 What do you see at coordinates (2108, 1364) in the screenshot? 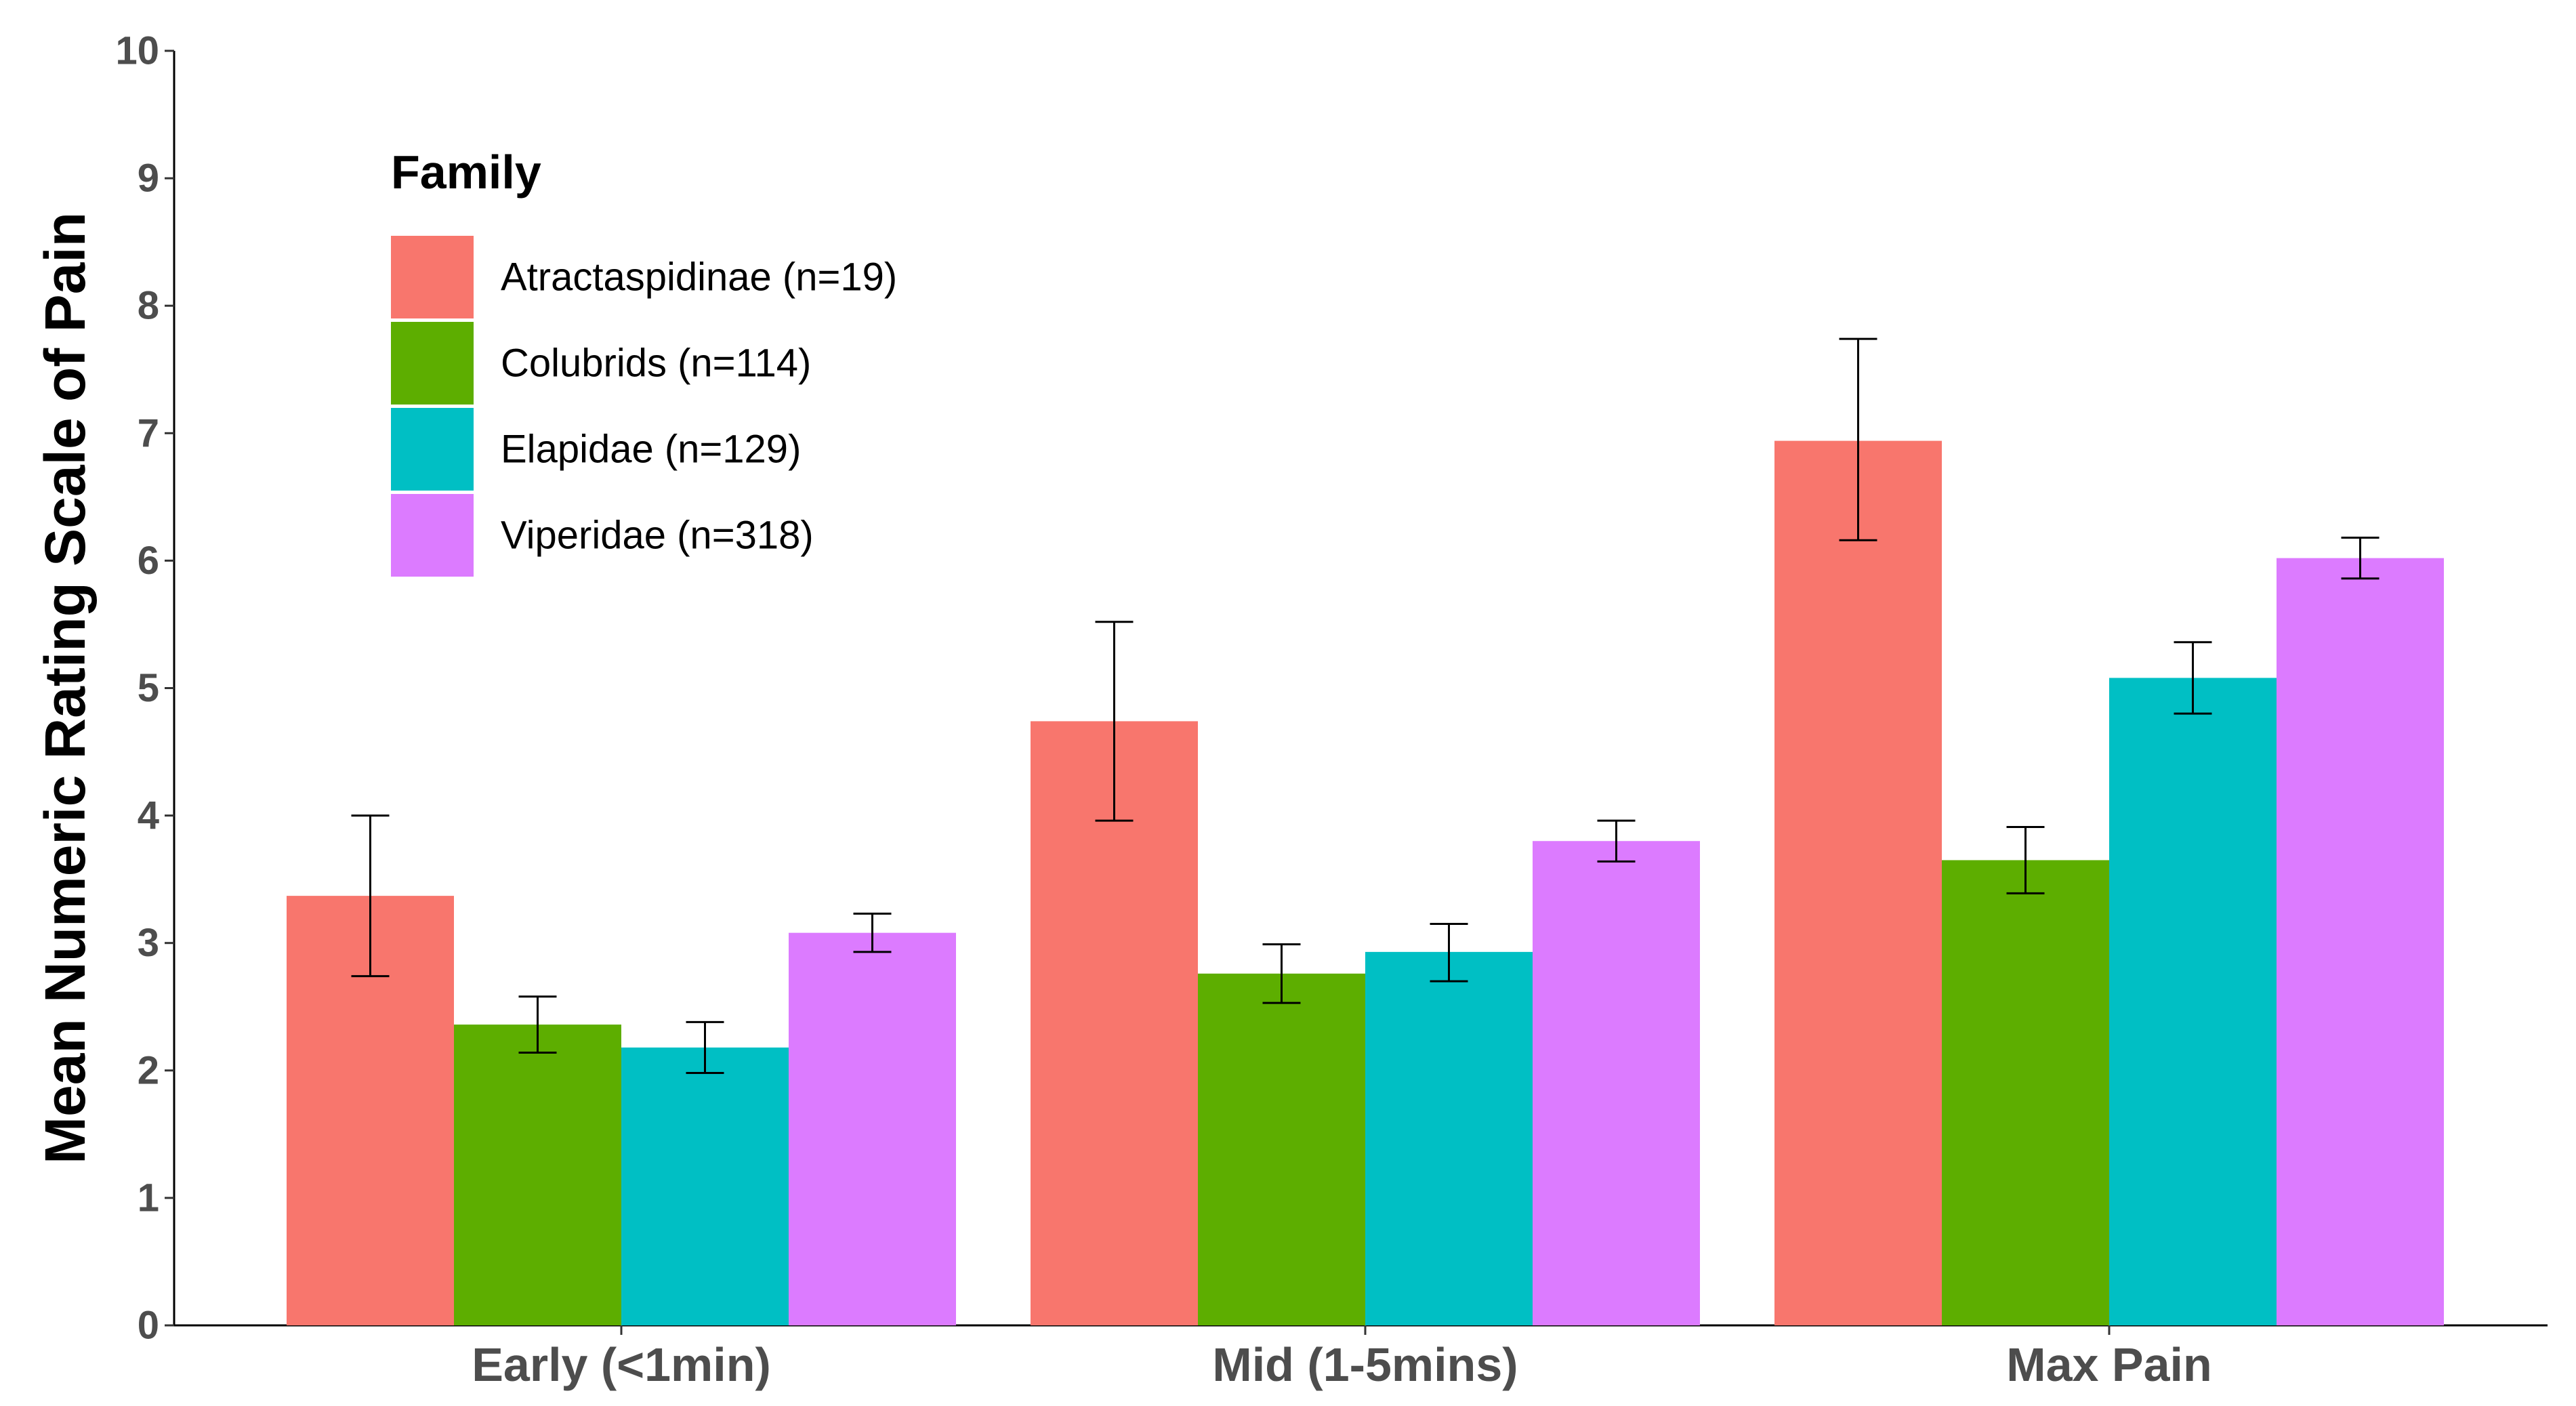
I see `x-tick-label: Max Pain` at bounding box center [2108, 1364].